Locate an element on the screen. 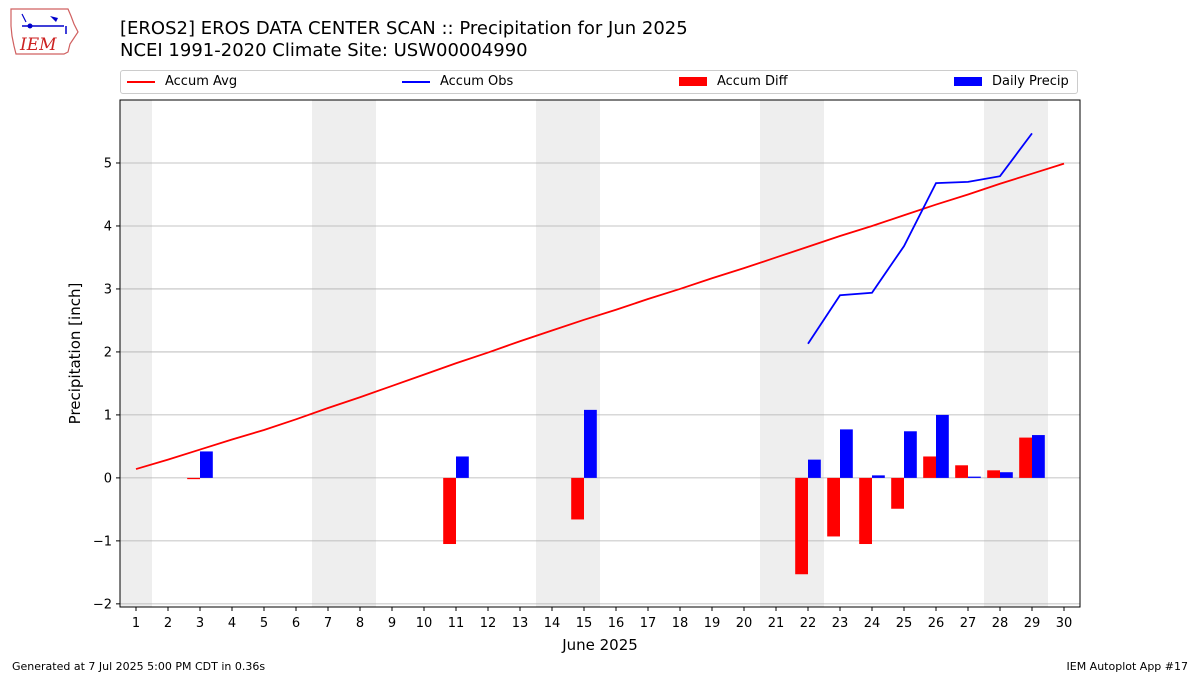  x-tick-label: 11 is located at coordinates (456, 623).